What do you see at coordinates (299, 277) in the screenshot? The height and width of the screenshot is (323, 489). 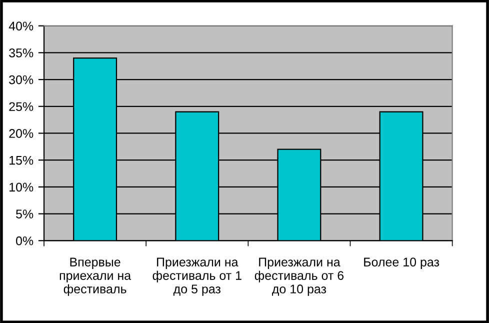 I see `x-tick-label: Приезжали на фестиваль от 6 до 10 раз` at bounding box center [299, 277].